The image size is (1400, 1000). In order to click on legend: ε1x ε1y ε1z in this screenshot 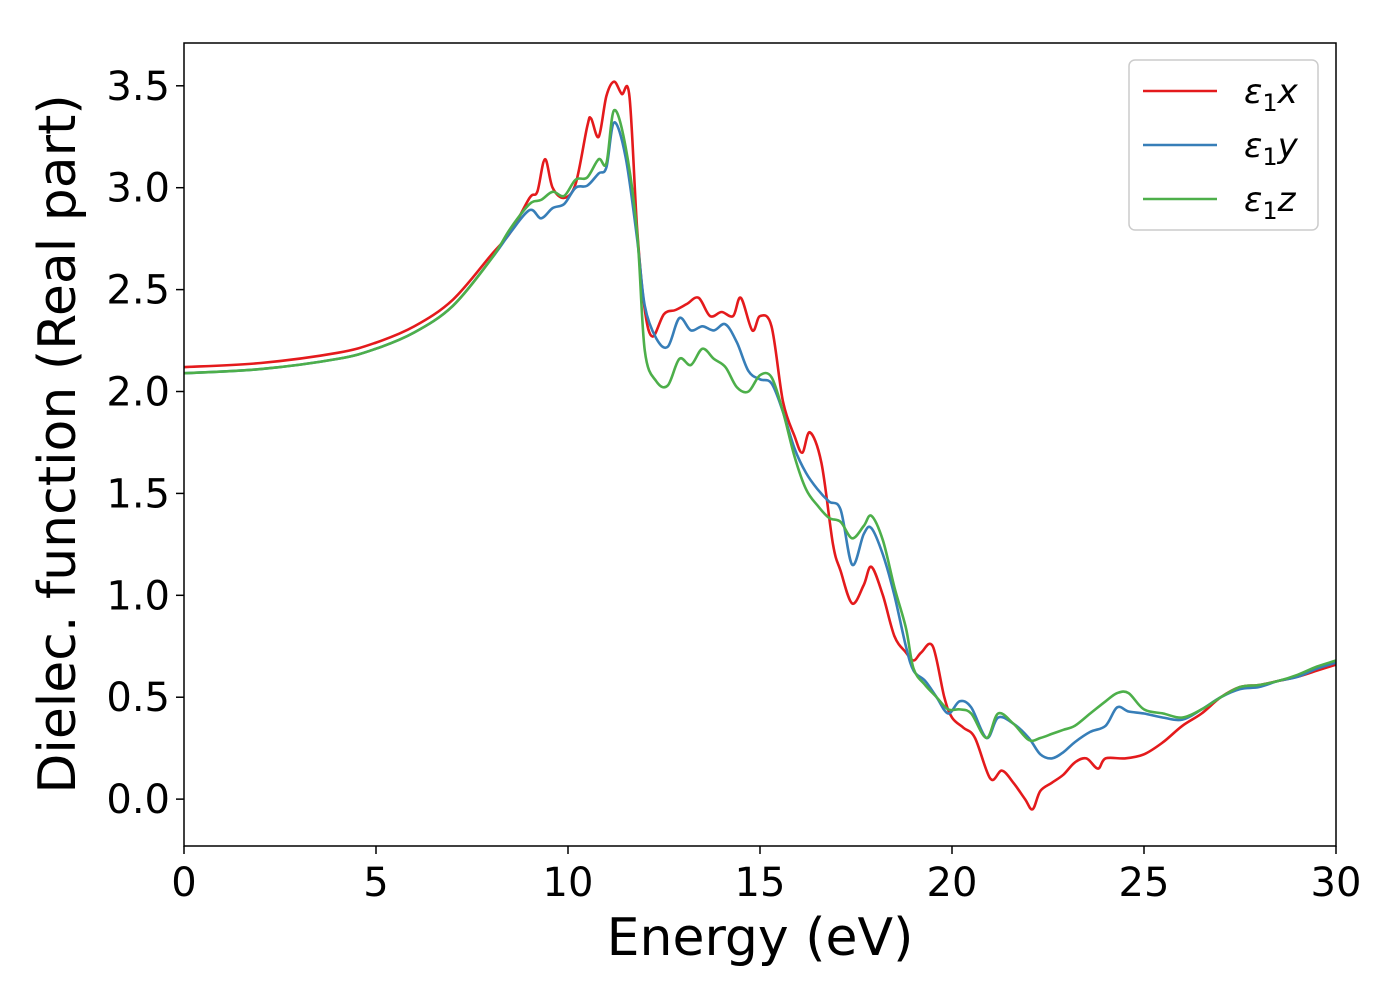, I will do `click(1223, 145)`.